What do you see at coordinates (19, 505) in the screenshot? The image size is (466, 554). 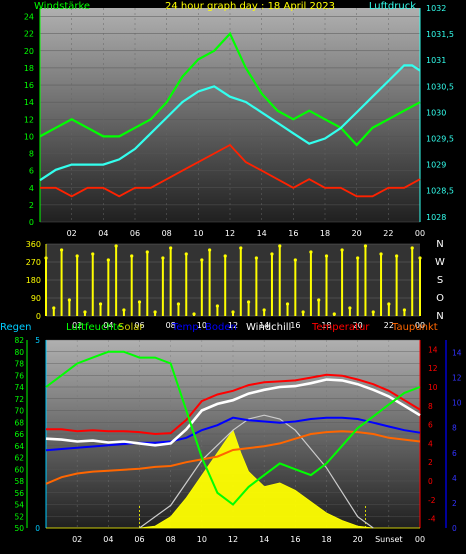 I see `tick-label-humidity-54: 54` at bounding box center [19, 505].